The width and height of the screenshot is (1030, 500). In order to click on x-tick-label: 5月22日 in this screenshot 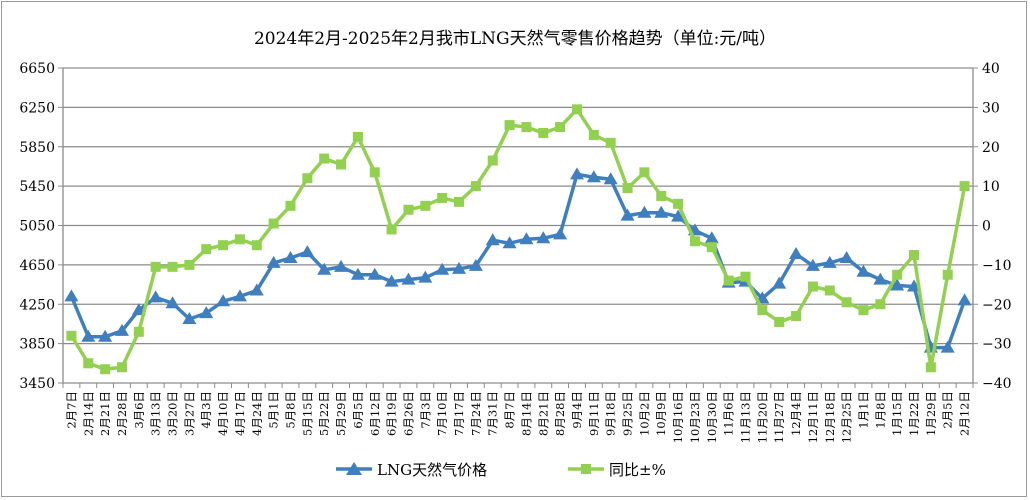, I will do `click(324, 413)`.